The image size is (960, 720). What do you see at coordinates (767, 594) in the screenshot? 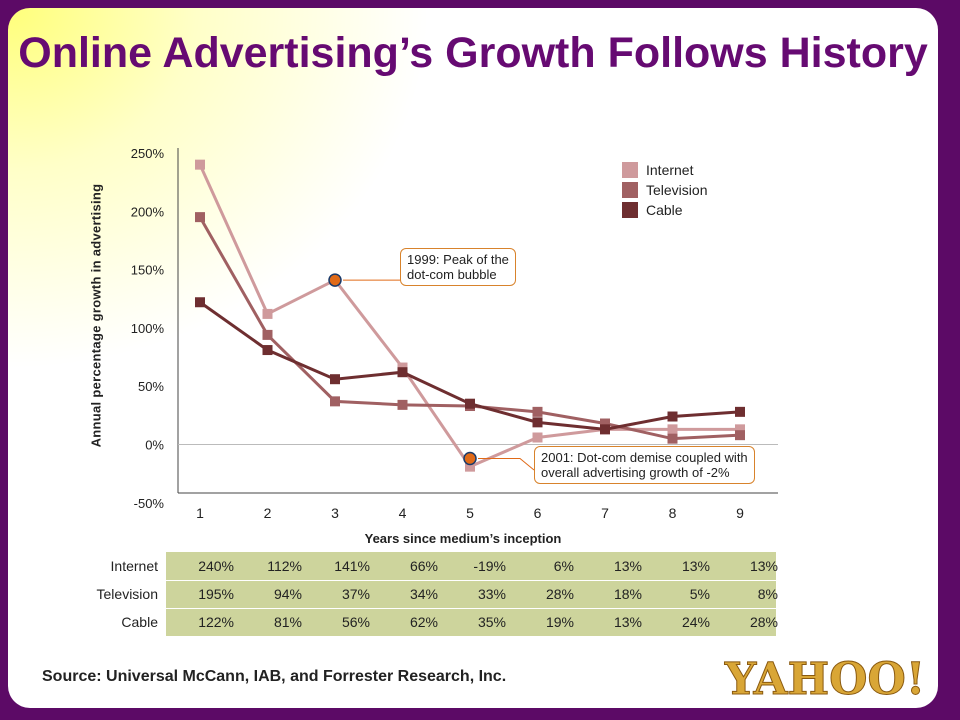
I see `table-cell: 8%` at bounding box center [767, 594].